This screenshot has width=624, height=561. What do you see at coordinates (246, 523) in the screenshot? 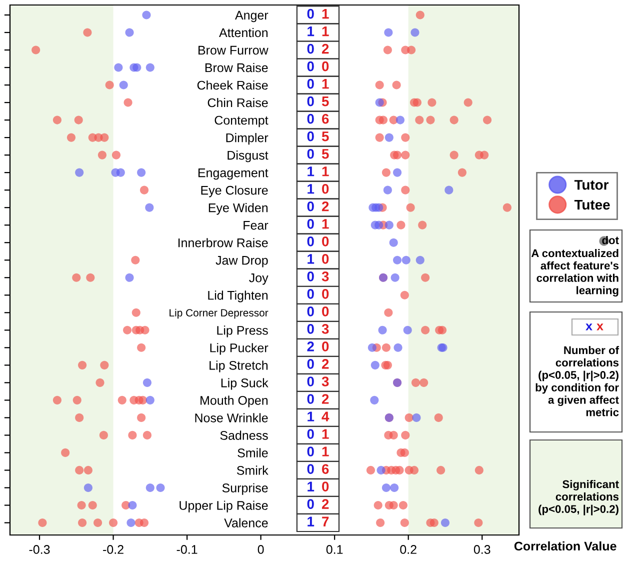
I see `y-tick-label: Valence` at bounding box center [246, 523].